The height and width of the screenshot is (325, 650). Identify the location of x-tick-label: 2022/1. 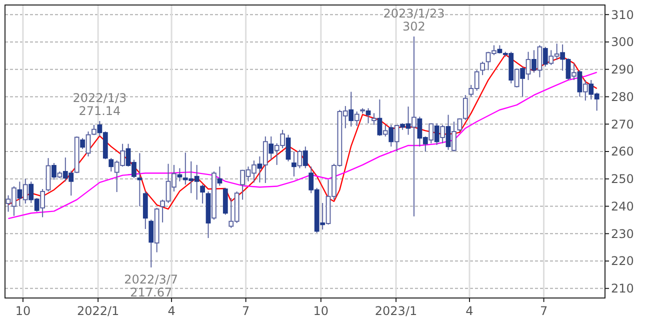
(98, 311).